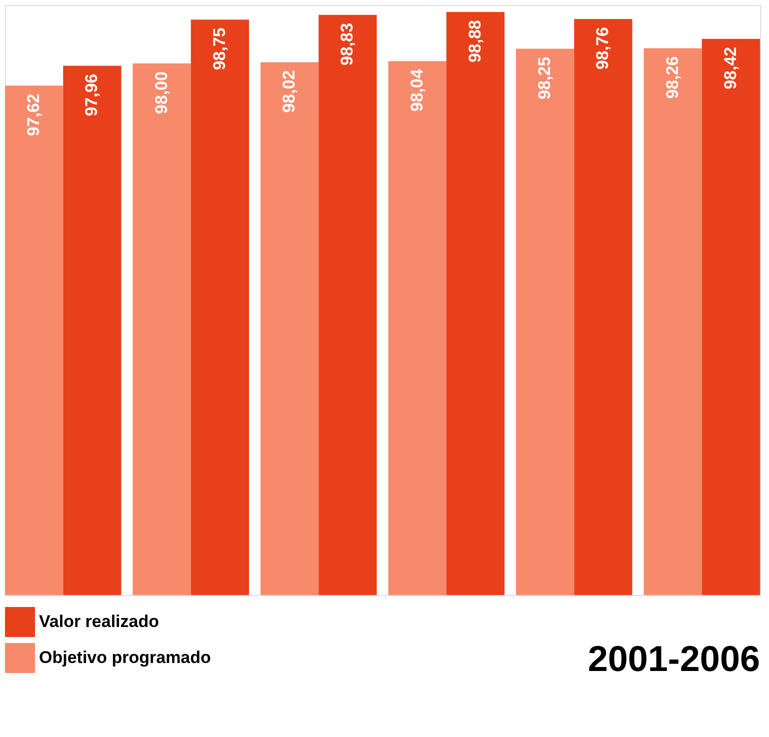  Describe the element at coordinates (161, 92) in the screenshot. I see `data-label: 98,00` at that location.